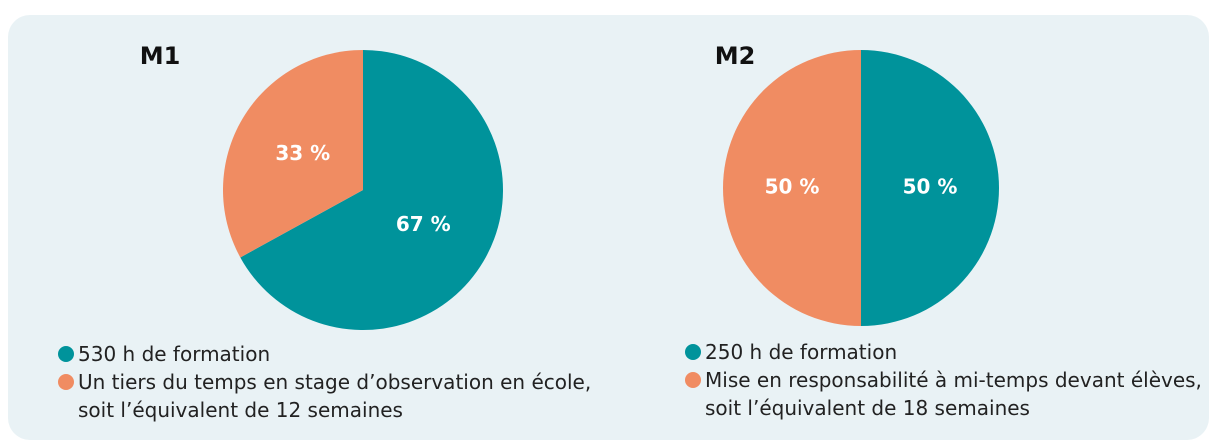  I want to click on legend-label: 250 h de formation, so click(801, 352).